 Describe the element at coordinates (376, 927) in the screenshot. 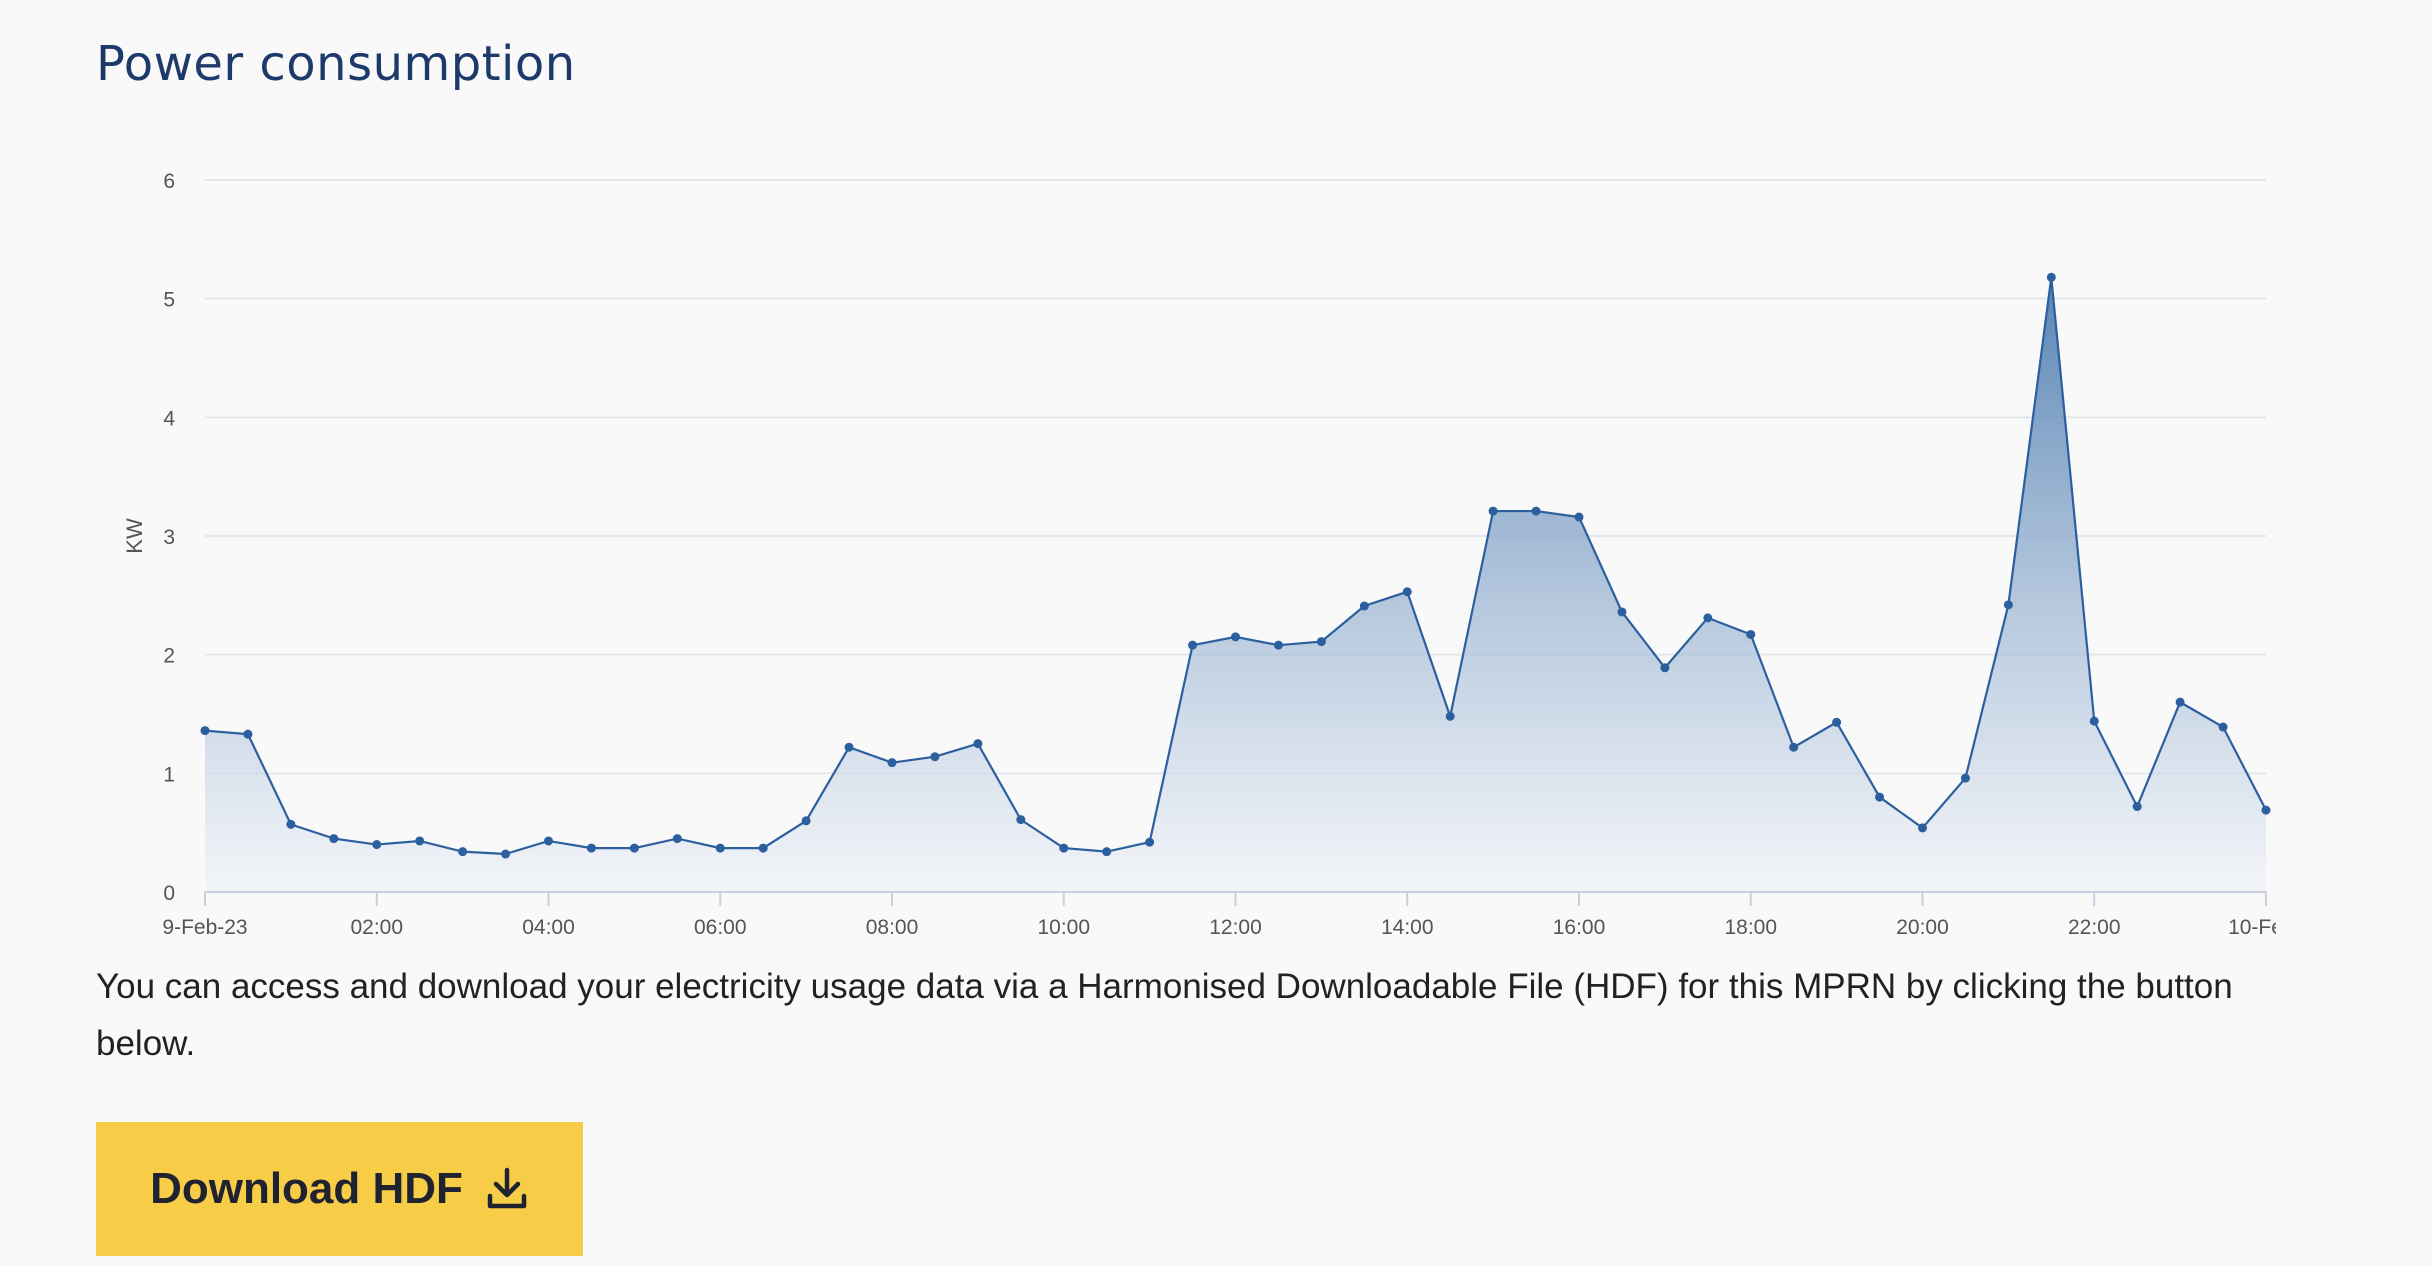

I see `x-tick-label: 02:00` at that location.